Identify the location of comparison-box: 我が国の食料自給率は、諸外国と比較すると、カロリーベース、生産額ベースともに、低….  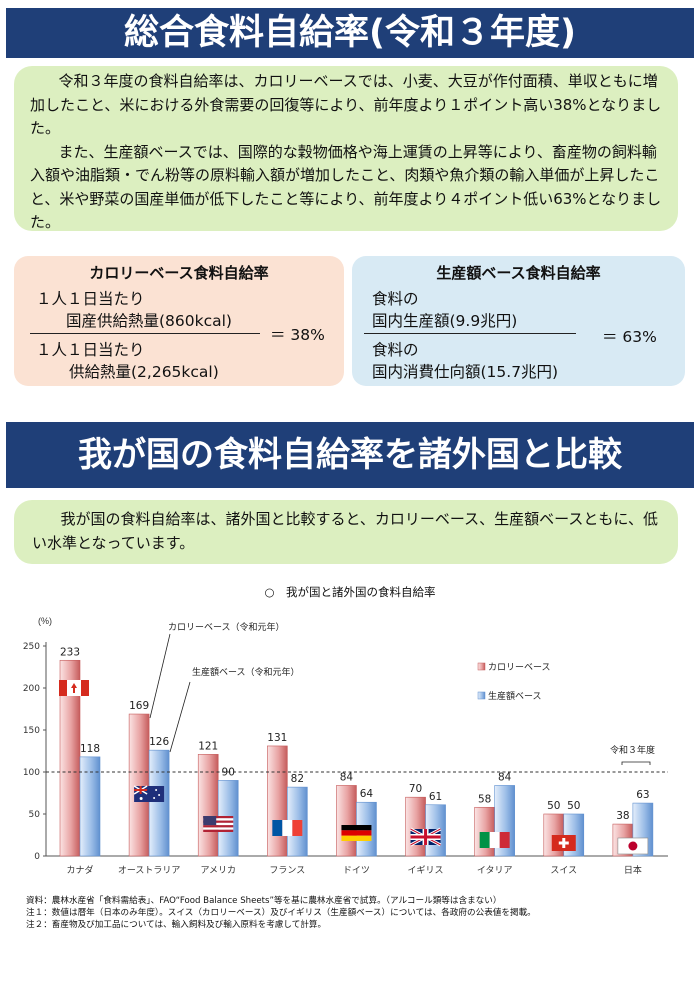
(346, 532).